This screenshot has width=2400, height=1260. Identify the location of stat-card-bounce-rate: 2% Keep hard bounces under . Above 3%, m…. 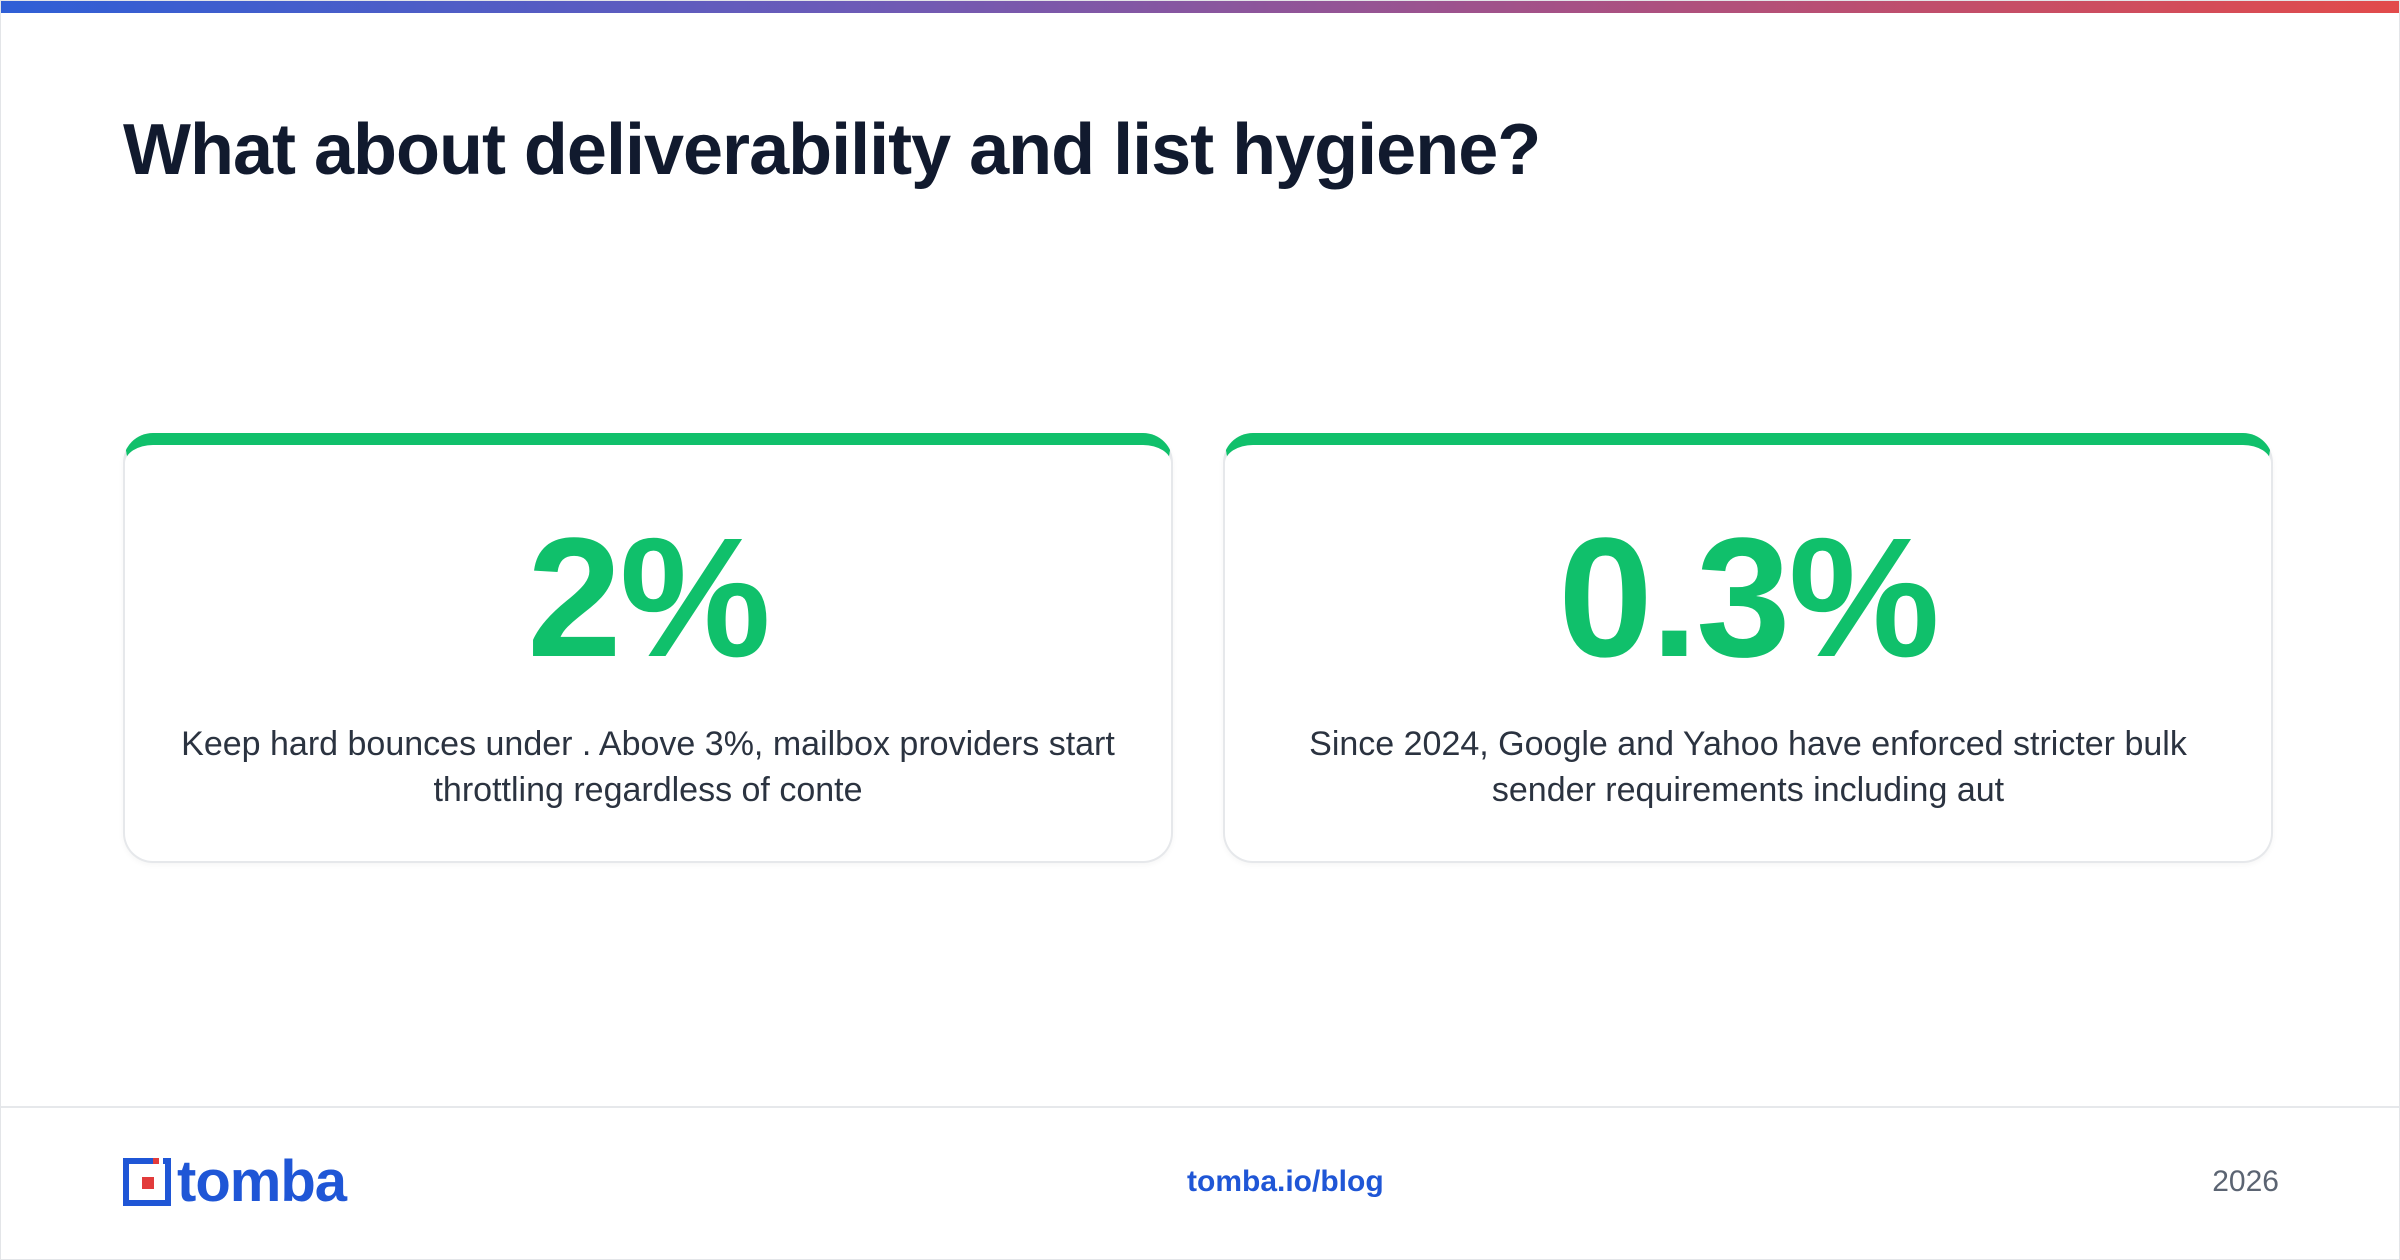
(648, 648).